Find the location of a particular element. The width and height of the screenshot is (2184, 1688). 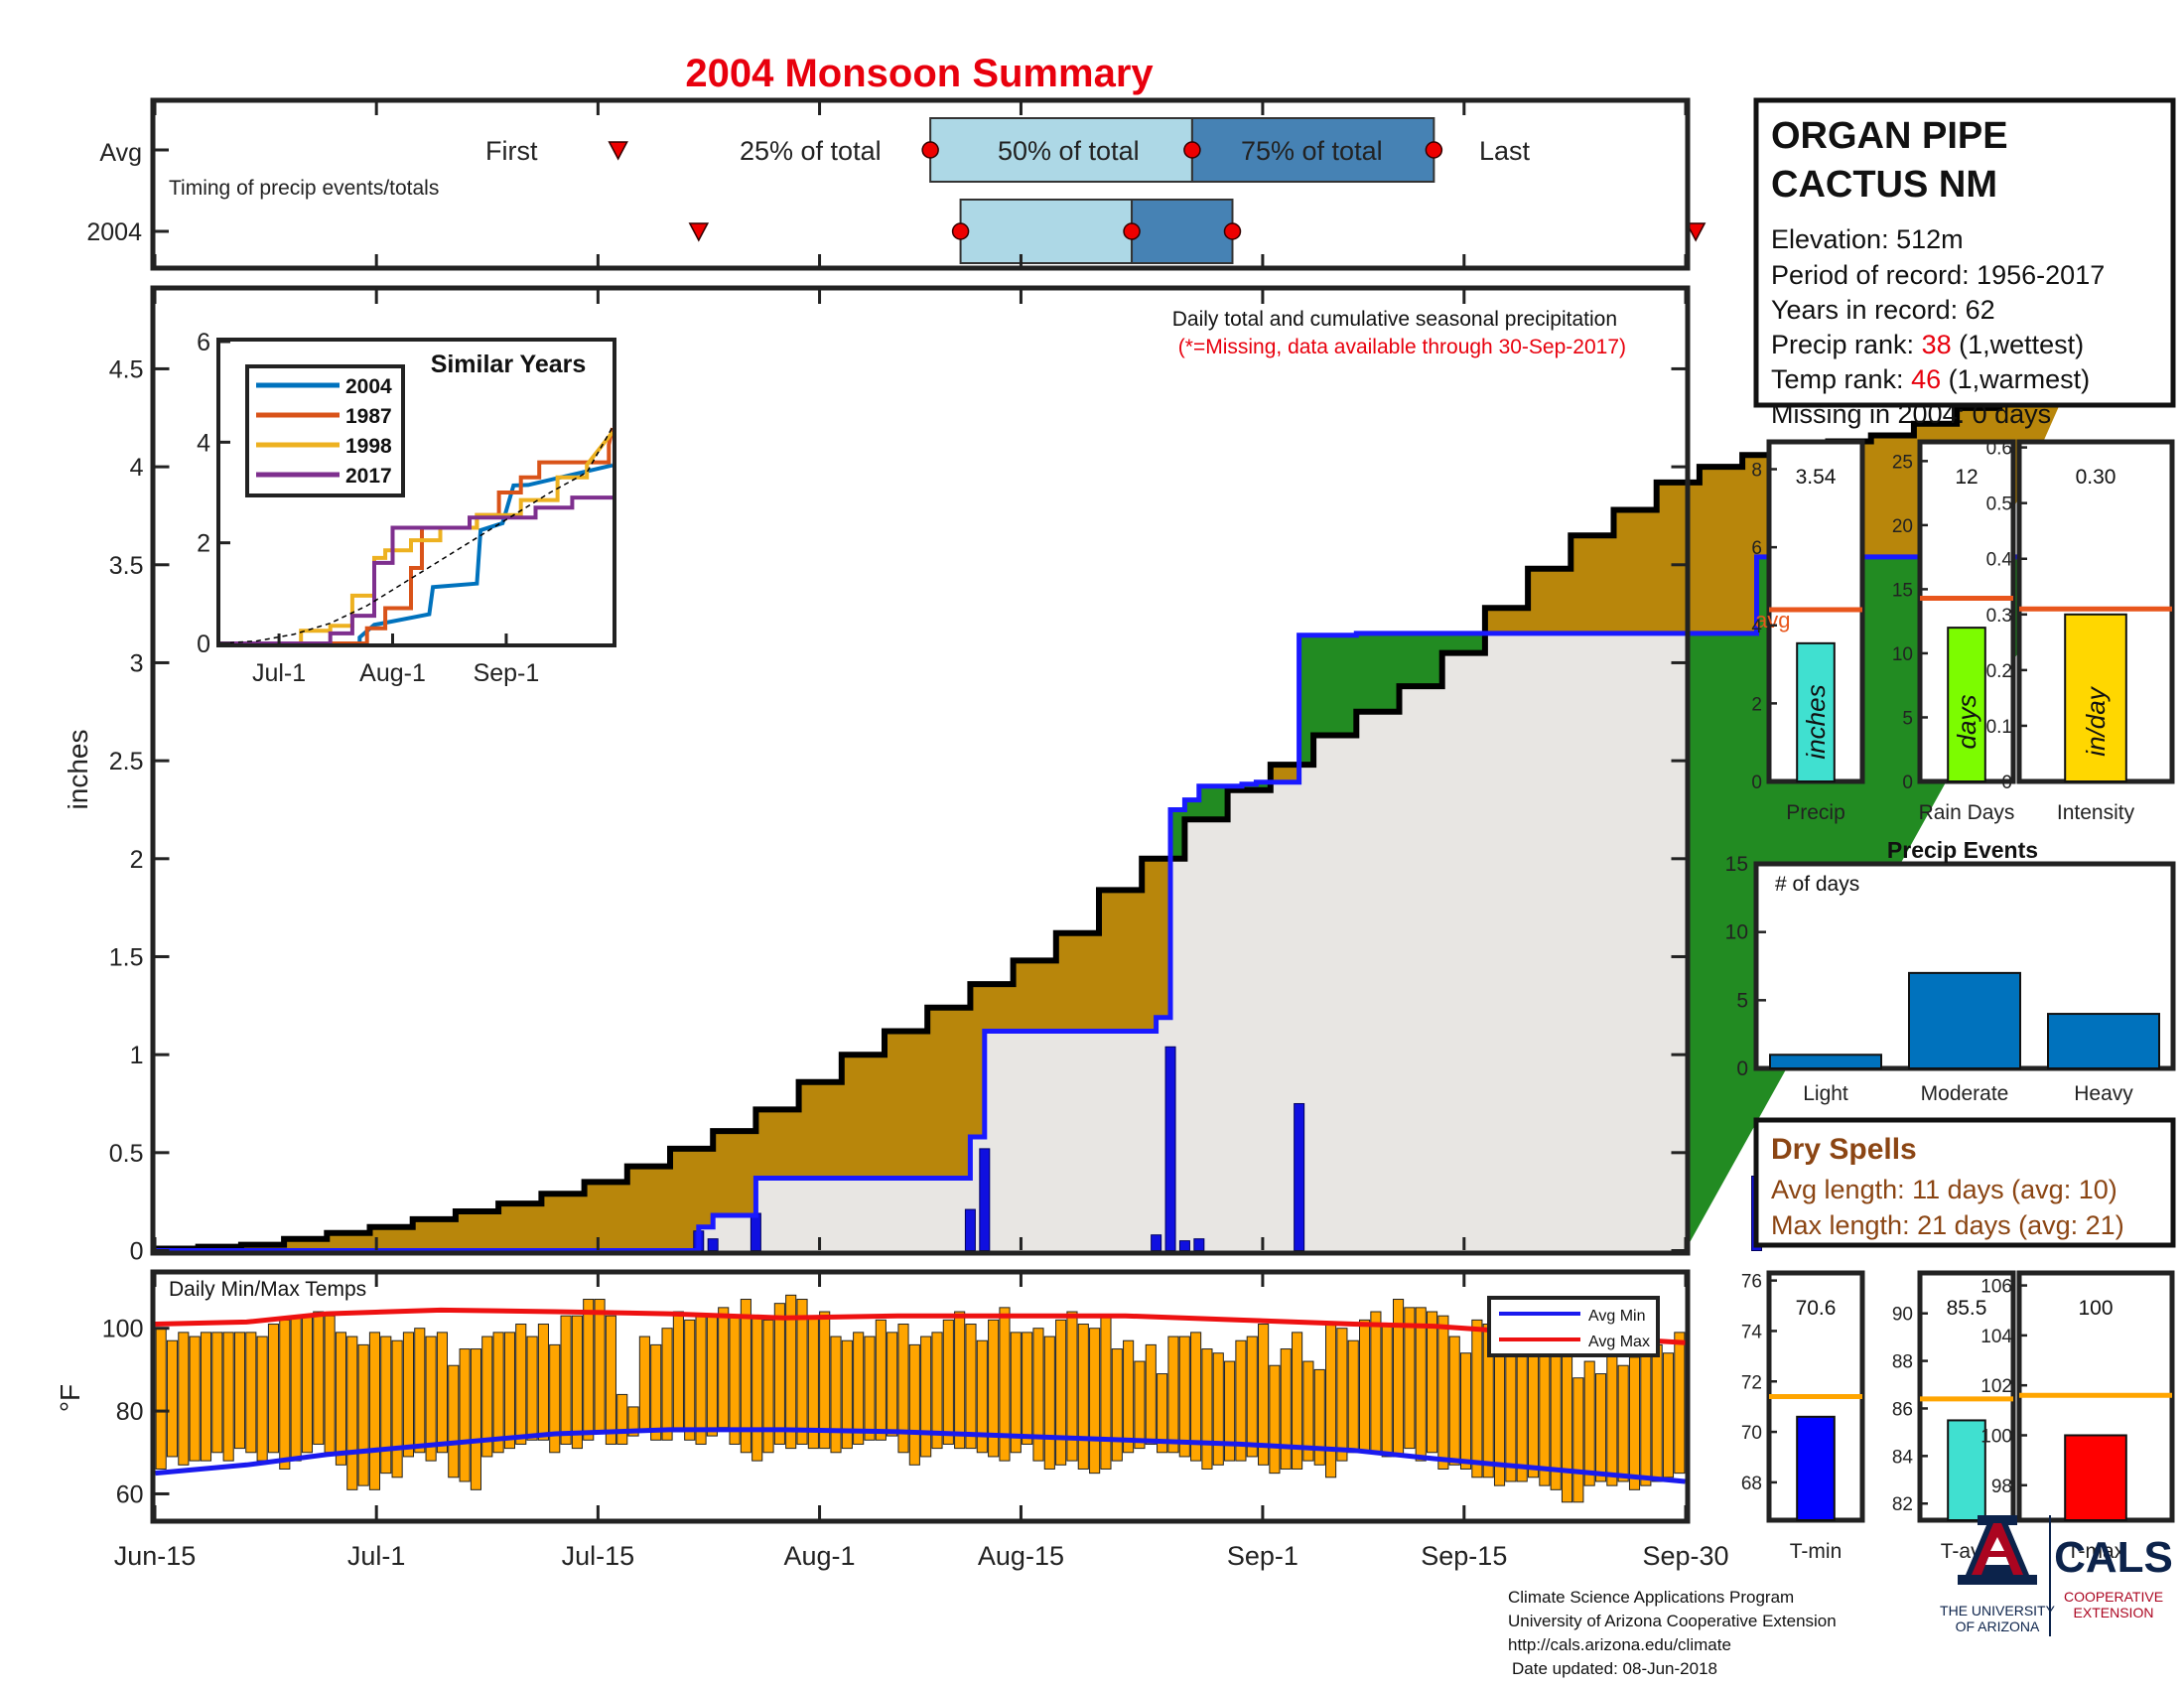

temperature-plot: 60 80 100 is located at coordinates (894, 1401).